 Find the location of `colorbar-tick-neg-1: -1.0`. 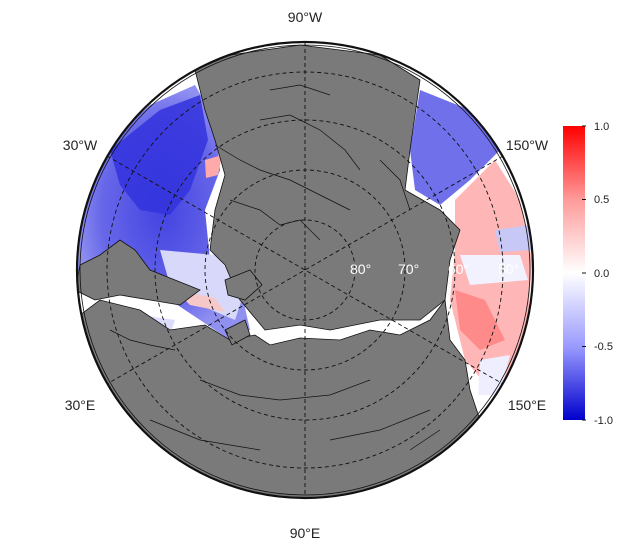

colorbar-tick-neg-1: -1.0 is located at coordinates (603, 421).